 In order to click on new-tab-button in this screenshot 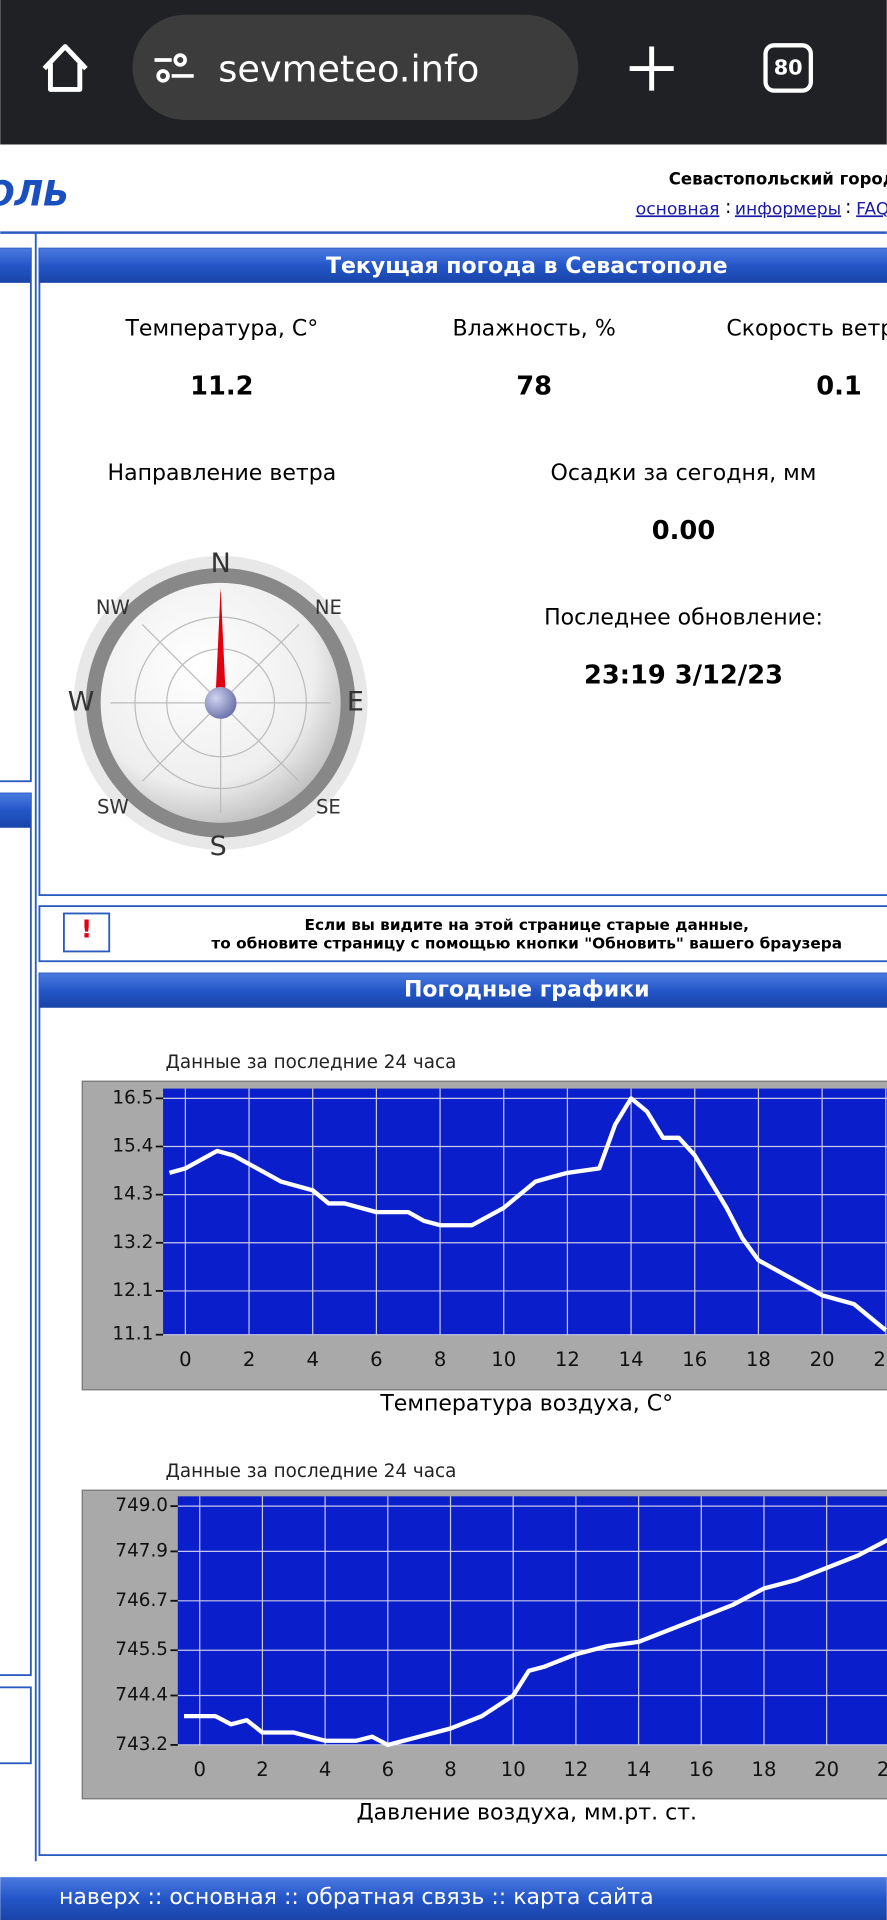, I will do `click(651, 68)`.